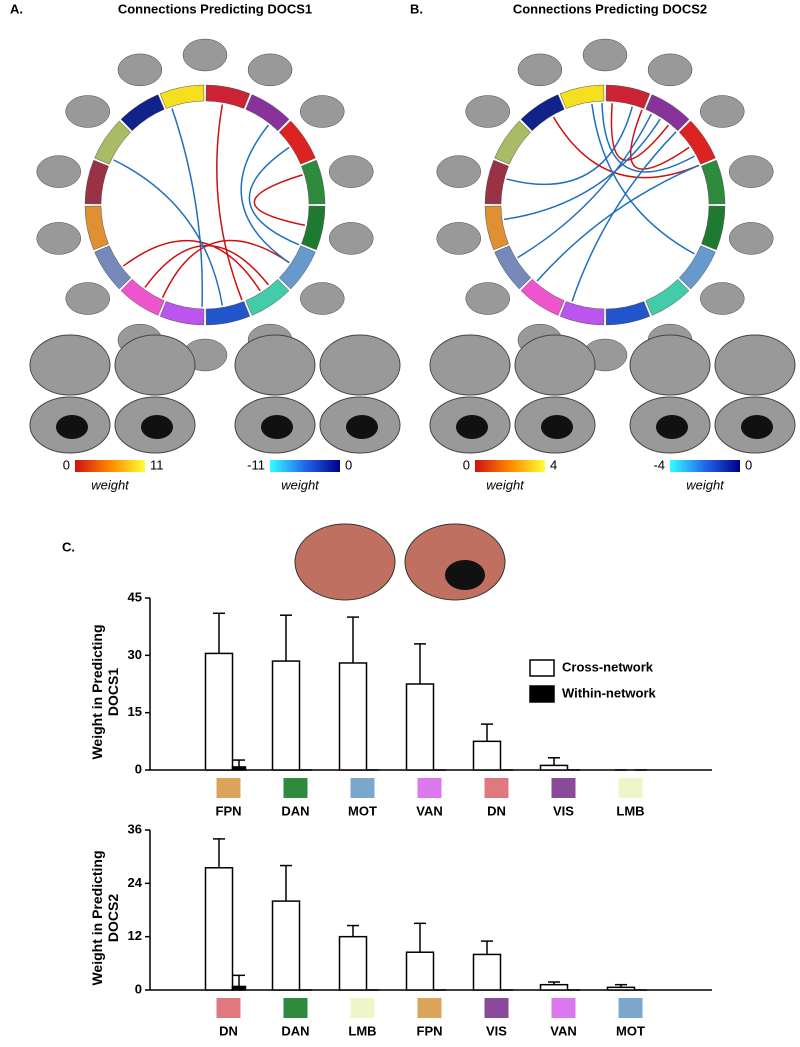 Image resolution: width=800 pixels, height=1047 pixels. I want to click on y-tick-label: 15, so click(135, 711).